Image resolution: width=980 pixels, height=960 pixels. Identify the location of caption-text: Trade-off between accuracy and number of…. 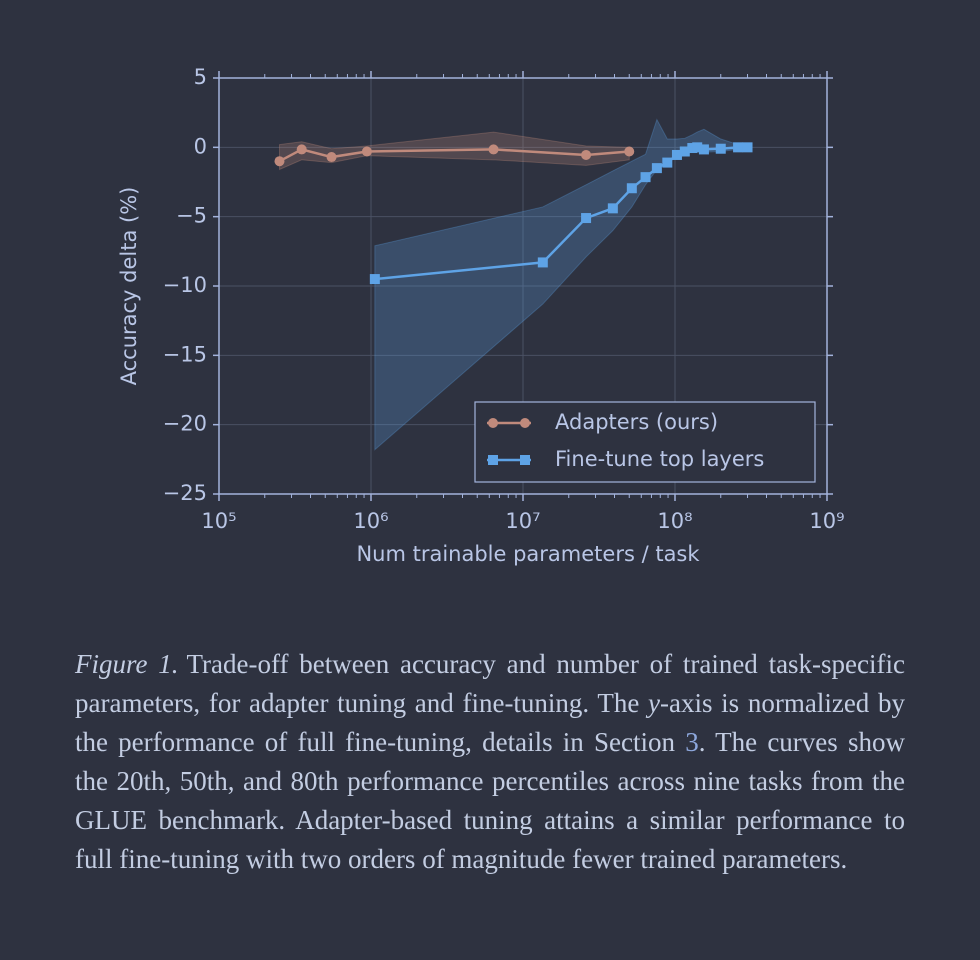
(490, 683).